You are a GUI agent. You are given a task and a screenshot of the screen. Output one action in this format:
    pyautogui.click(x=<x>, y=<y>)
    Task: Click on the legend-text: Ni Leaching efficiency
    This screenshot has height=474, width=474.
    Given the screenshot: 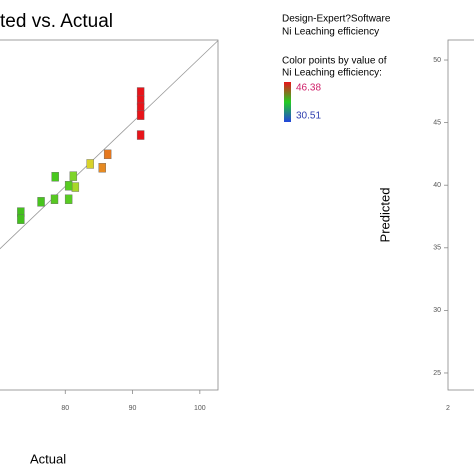 What is the action you would take?
    pyautogui.click(x=330, y=32)
    